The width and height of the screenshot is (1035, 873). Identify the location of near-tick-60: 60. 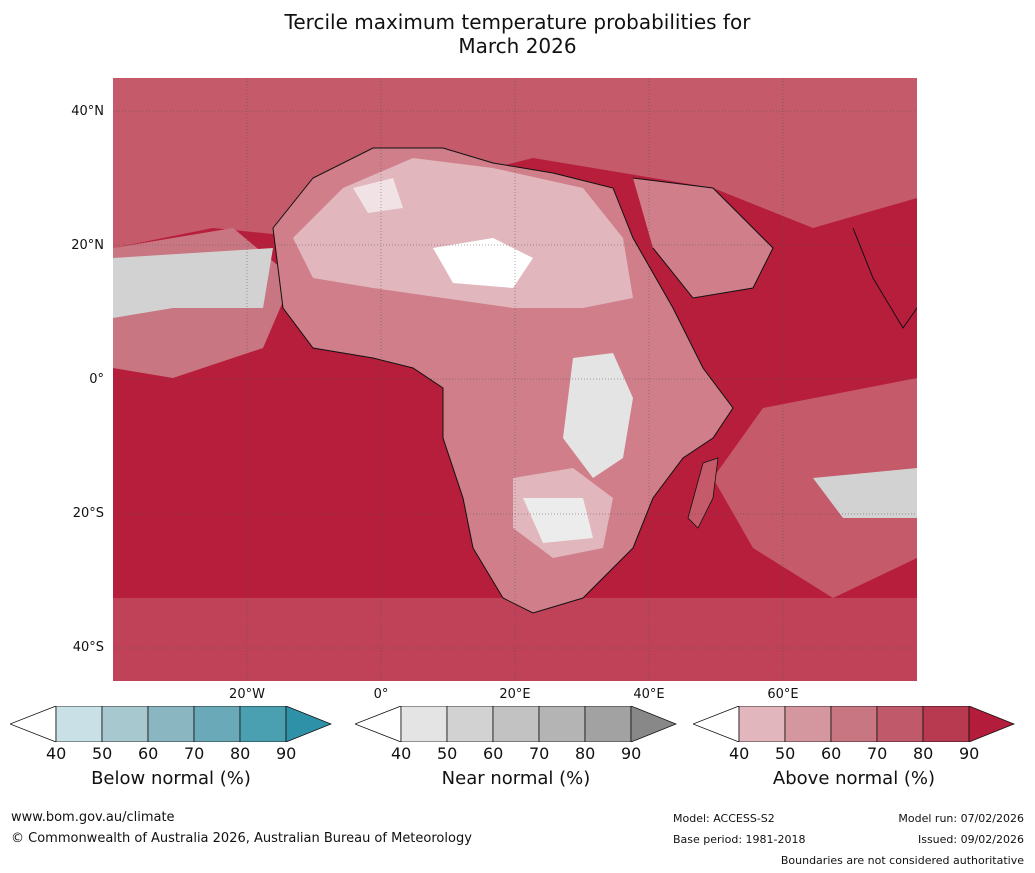
(493, 753).